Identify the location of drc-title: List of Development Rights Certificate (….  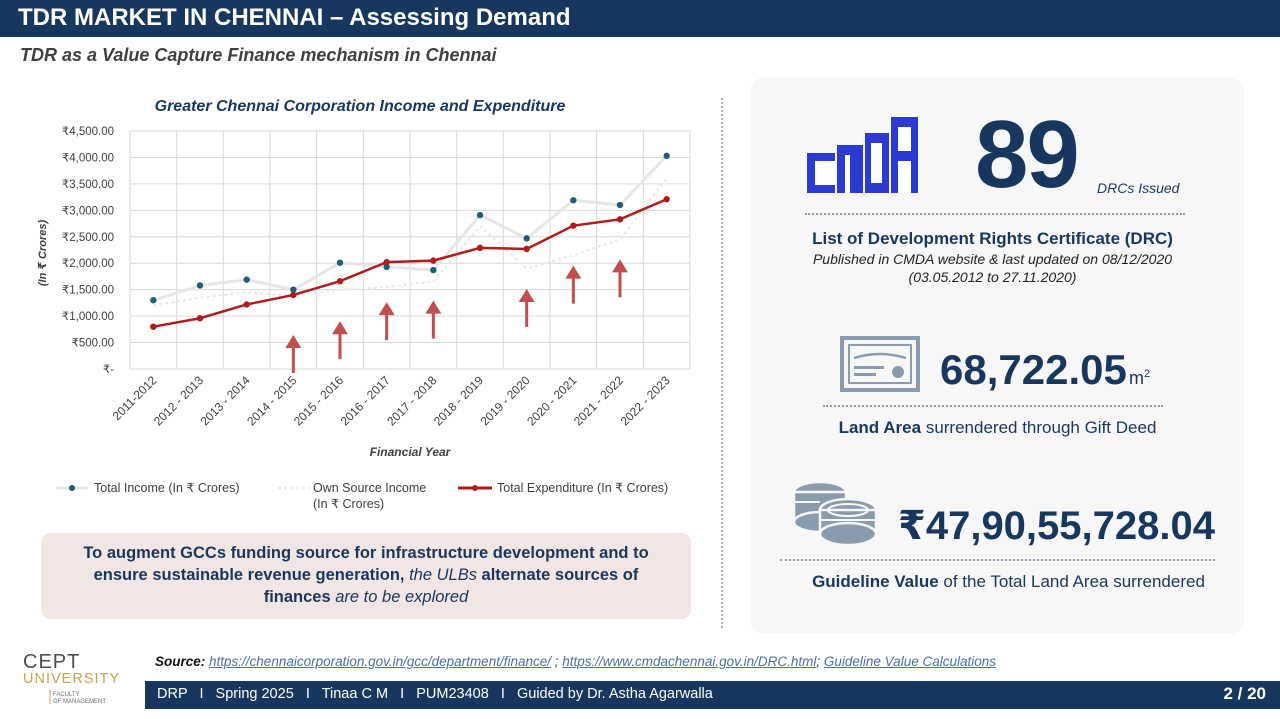
(992, 238).